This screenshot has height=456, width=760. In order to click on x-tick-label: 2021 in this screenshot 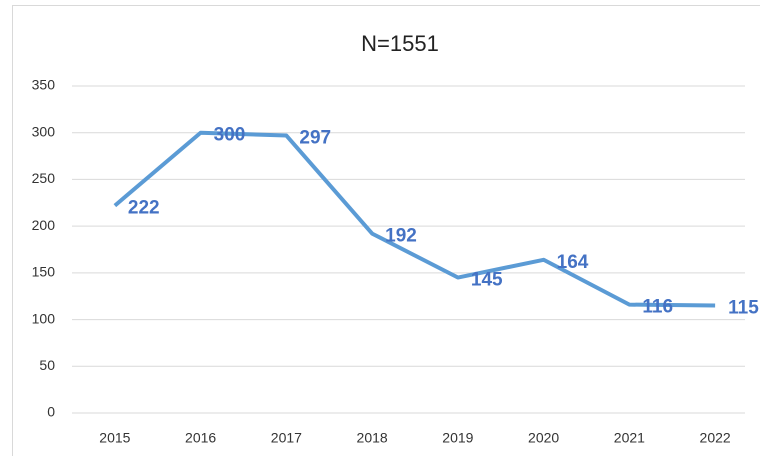, I will do `click(629, 438)`.